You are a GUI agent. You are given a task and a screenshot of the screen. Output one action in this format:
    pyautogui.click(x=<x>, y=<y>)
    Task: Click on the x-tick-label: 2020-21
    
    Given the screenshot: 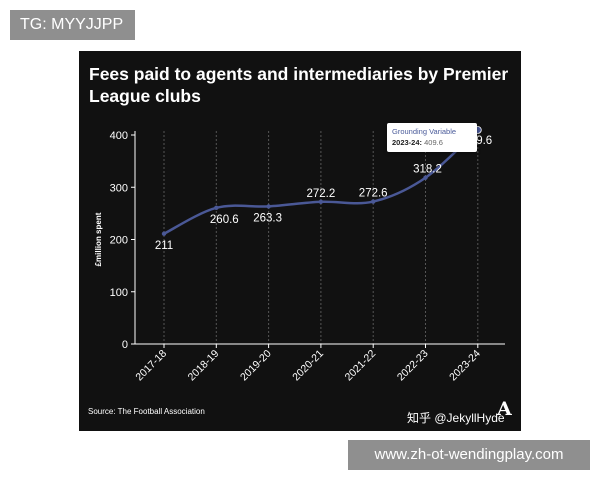 What is the action you would take?
    pyautogui.click(x=308, y=366)
    